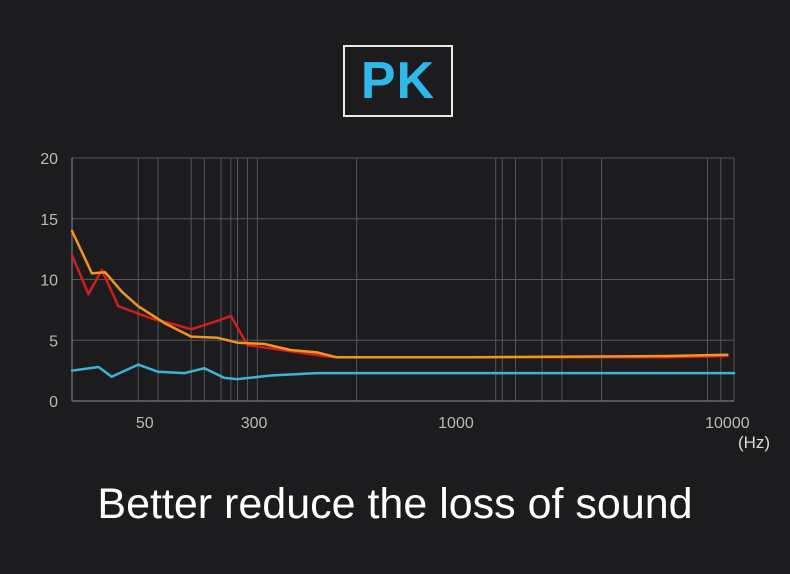  I want to click on y-tick-label: 10, so click(49, 281).